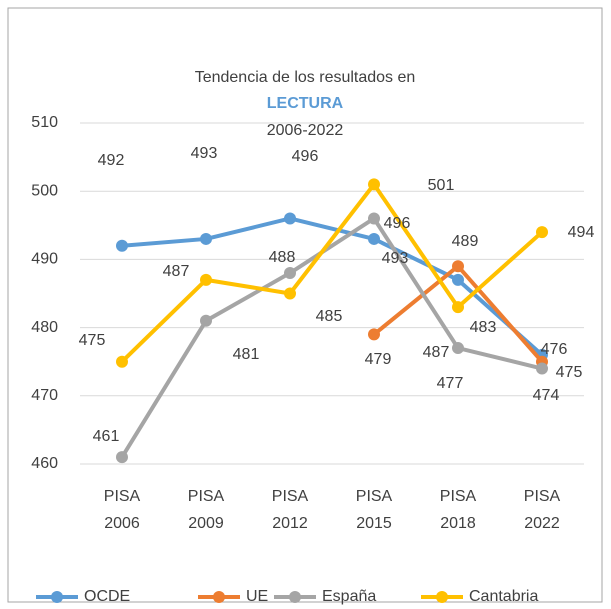 The image size is (611, 609). Describe the element at coordinates (290, 510) in the screenshot. I see `x-tick-label: PISA 2012` at that location.